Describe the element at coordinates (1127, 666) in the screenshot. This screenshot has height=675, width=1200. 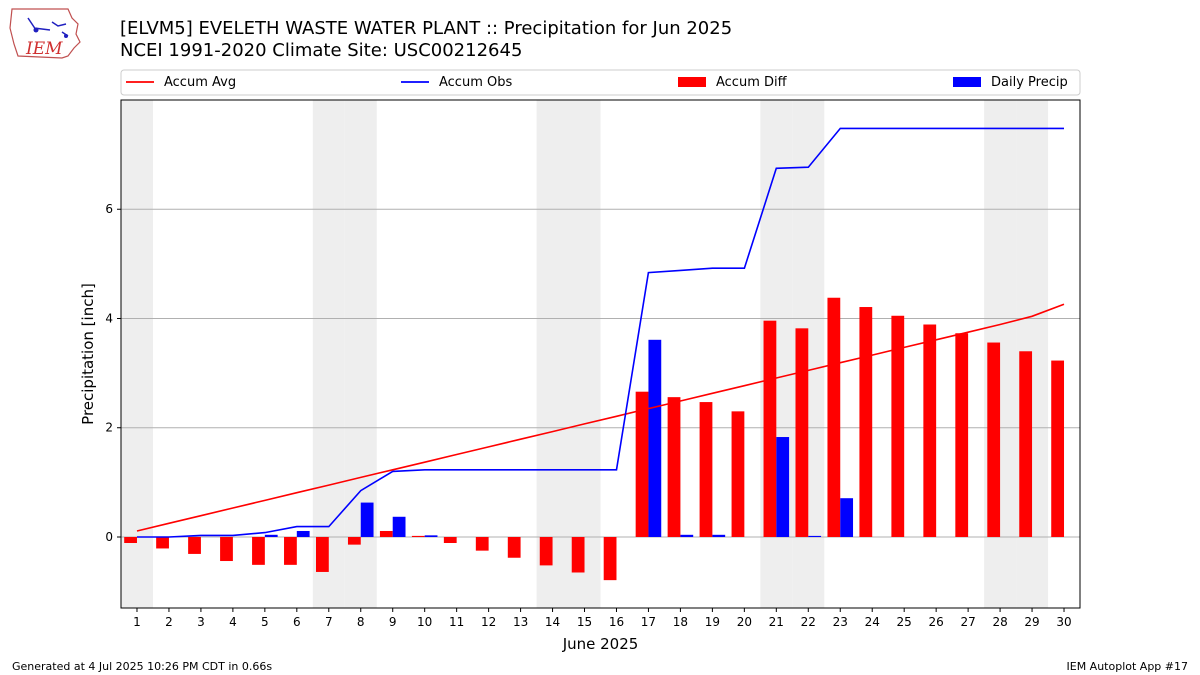
I see `app-label: IEM Autoplot App #17` at that location.